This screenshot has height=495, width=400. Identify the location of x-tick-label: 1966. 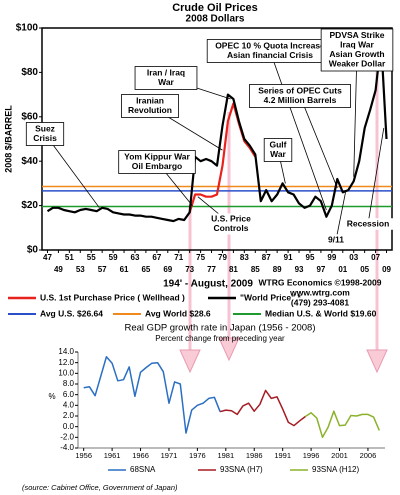
(140, 455).